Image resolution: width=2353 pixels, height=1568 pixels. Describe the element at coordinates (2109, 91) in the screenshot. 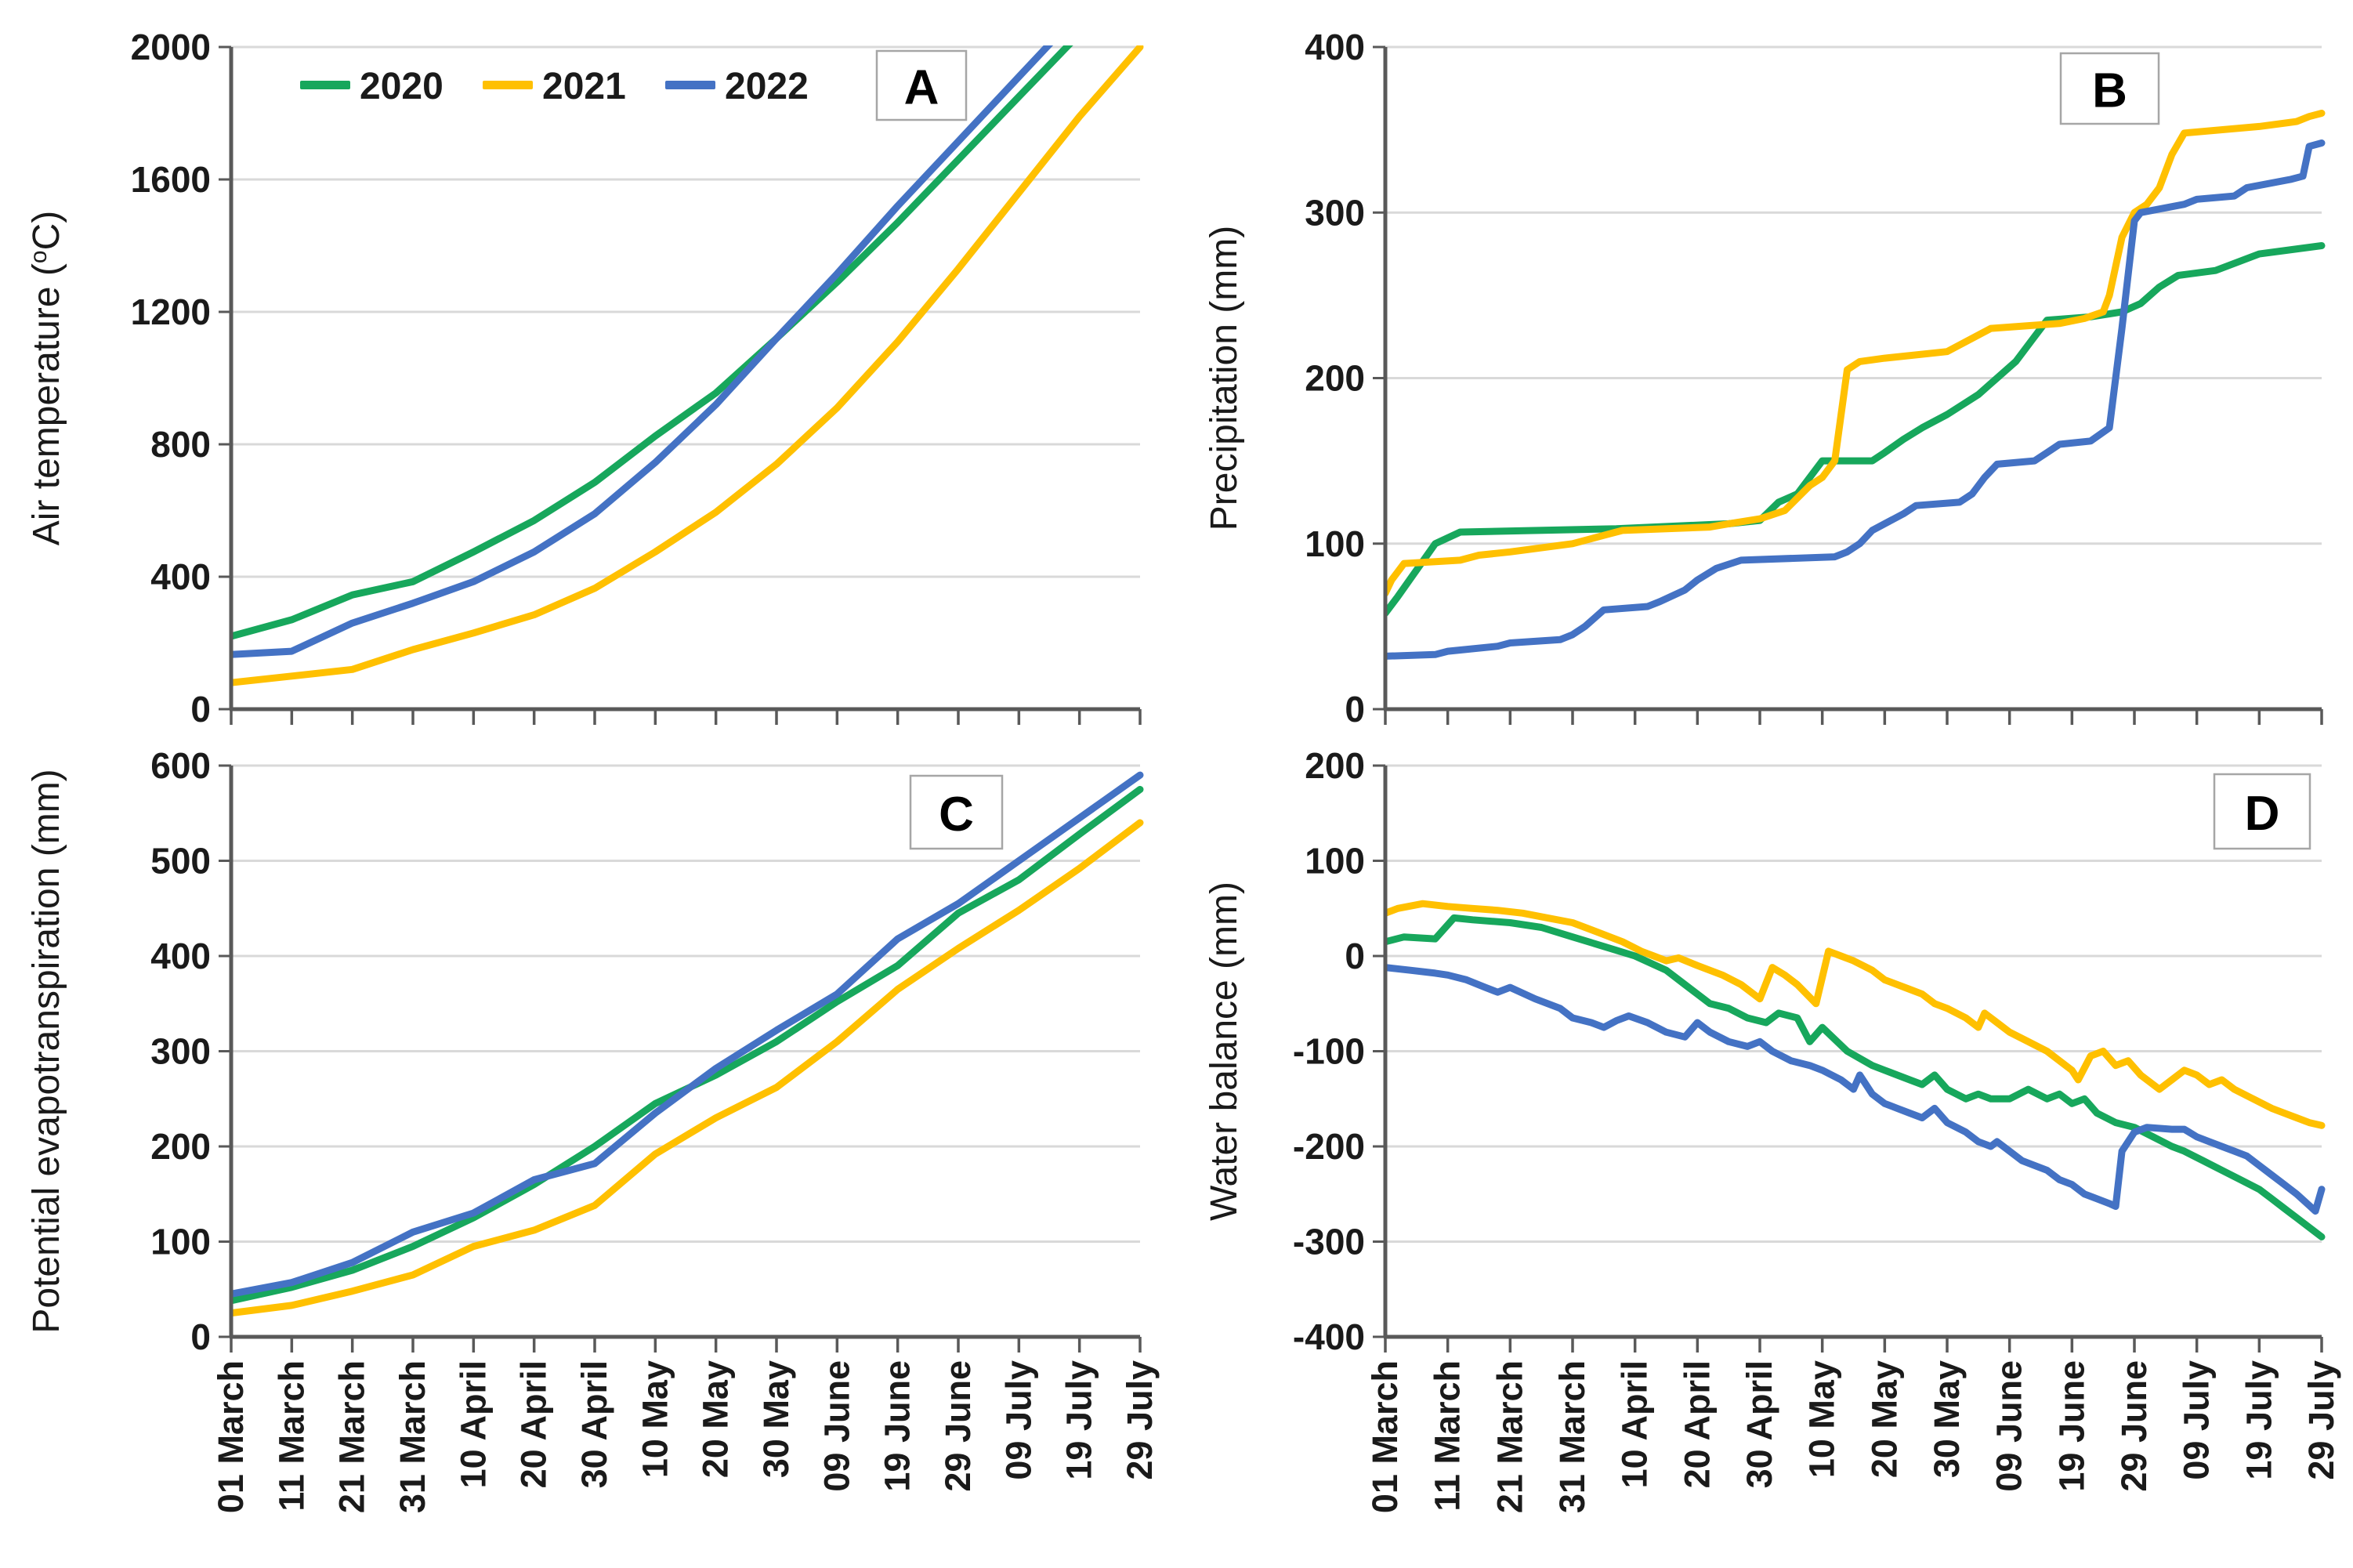

I see `panel-letter: B` at that location.